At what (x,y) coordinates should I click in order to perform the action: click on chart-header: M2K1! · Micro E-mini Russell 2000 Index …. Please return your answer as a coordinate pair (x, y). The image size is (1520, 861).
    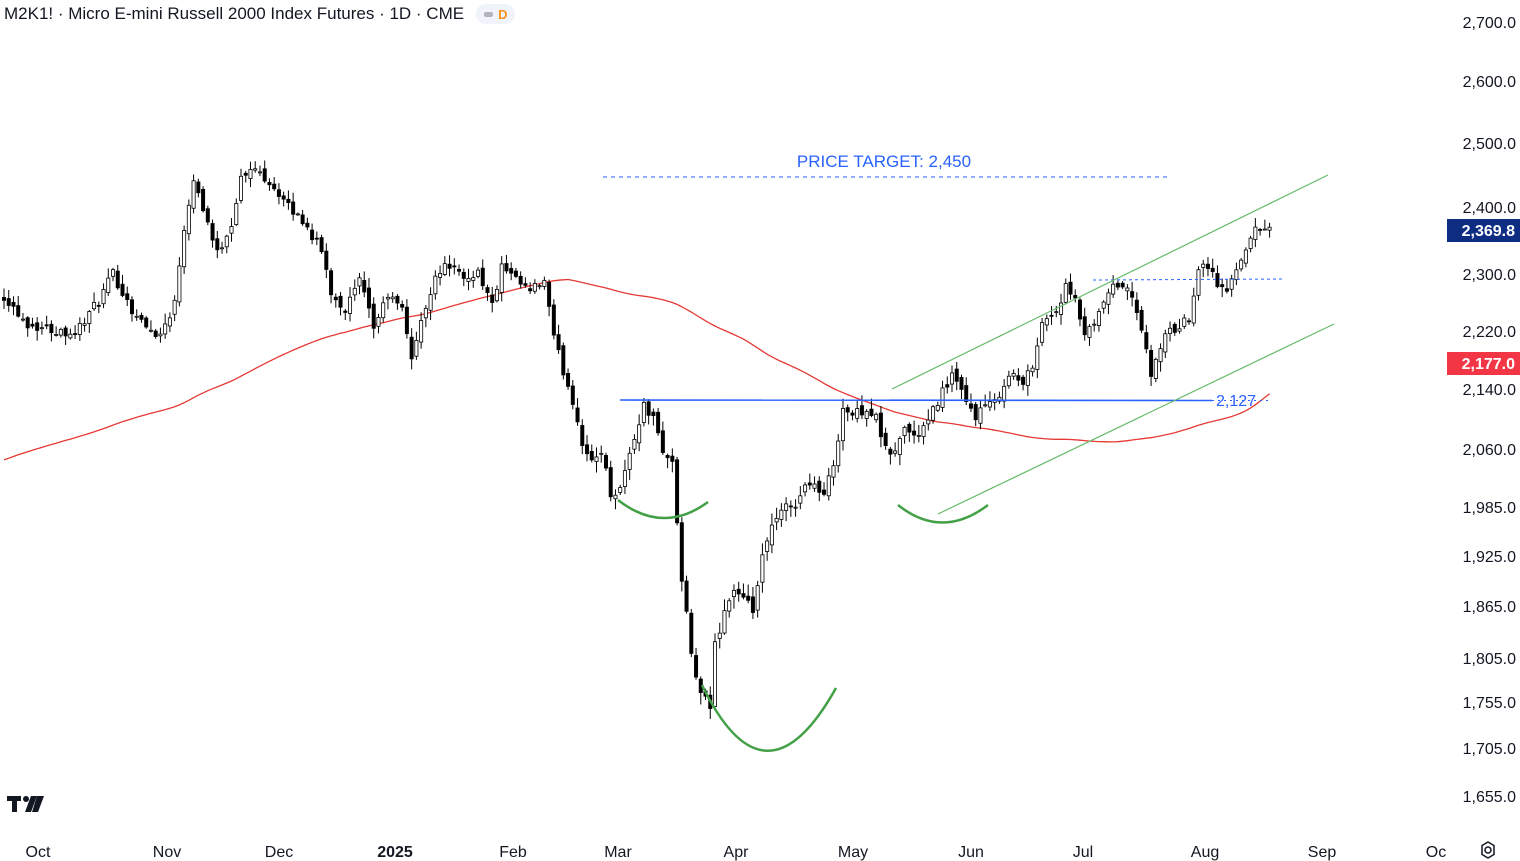
    Looking at the image, I should click on (260, 14).